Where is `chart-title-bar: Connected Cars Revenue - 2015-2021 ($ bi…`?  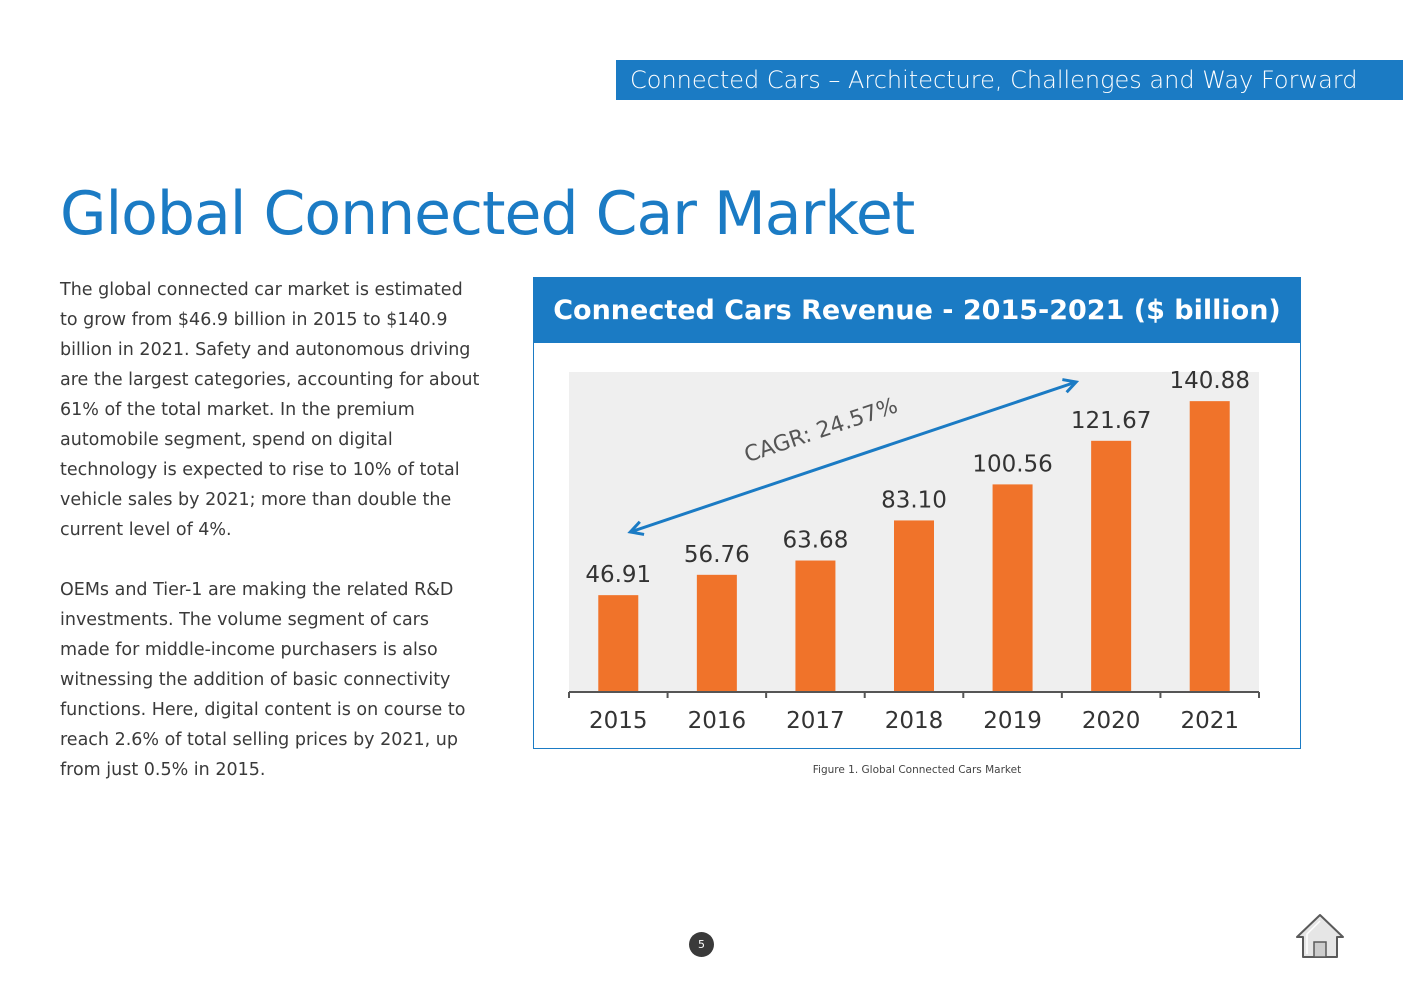 chart-title-bar: Connected Cars Revenue - 2015-2021 ($ bi… is located at coordinates (917, 310).